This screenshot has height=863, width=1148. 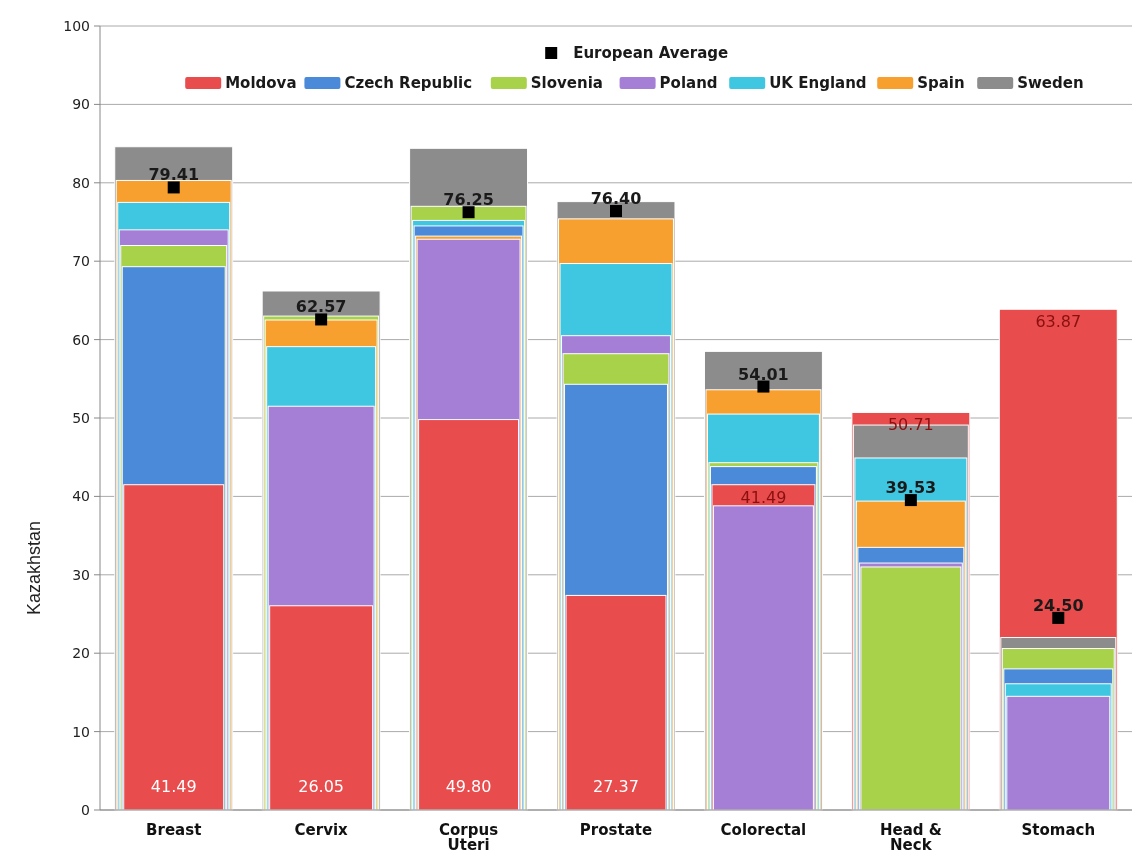 I want to click on x-tick-label: Breast, so click(x=174, y=830).